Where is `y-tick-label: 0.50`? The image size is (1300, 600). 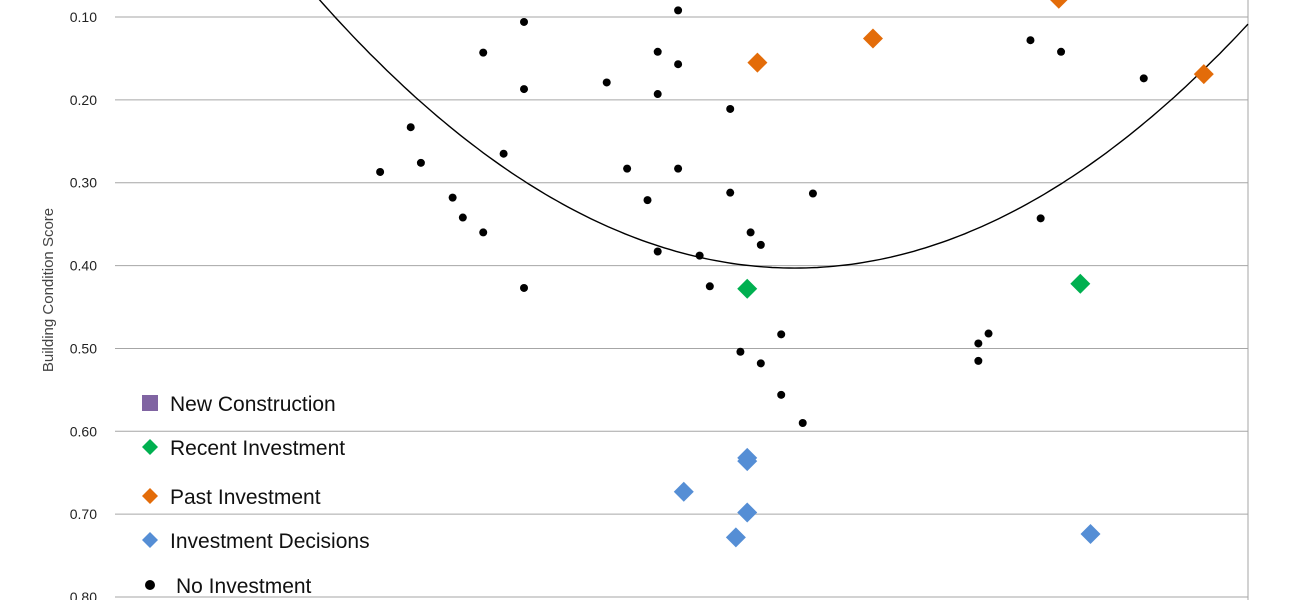 y-tick-label: 0.50 is located at coordinates (83, 348).